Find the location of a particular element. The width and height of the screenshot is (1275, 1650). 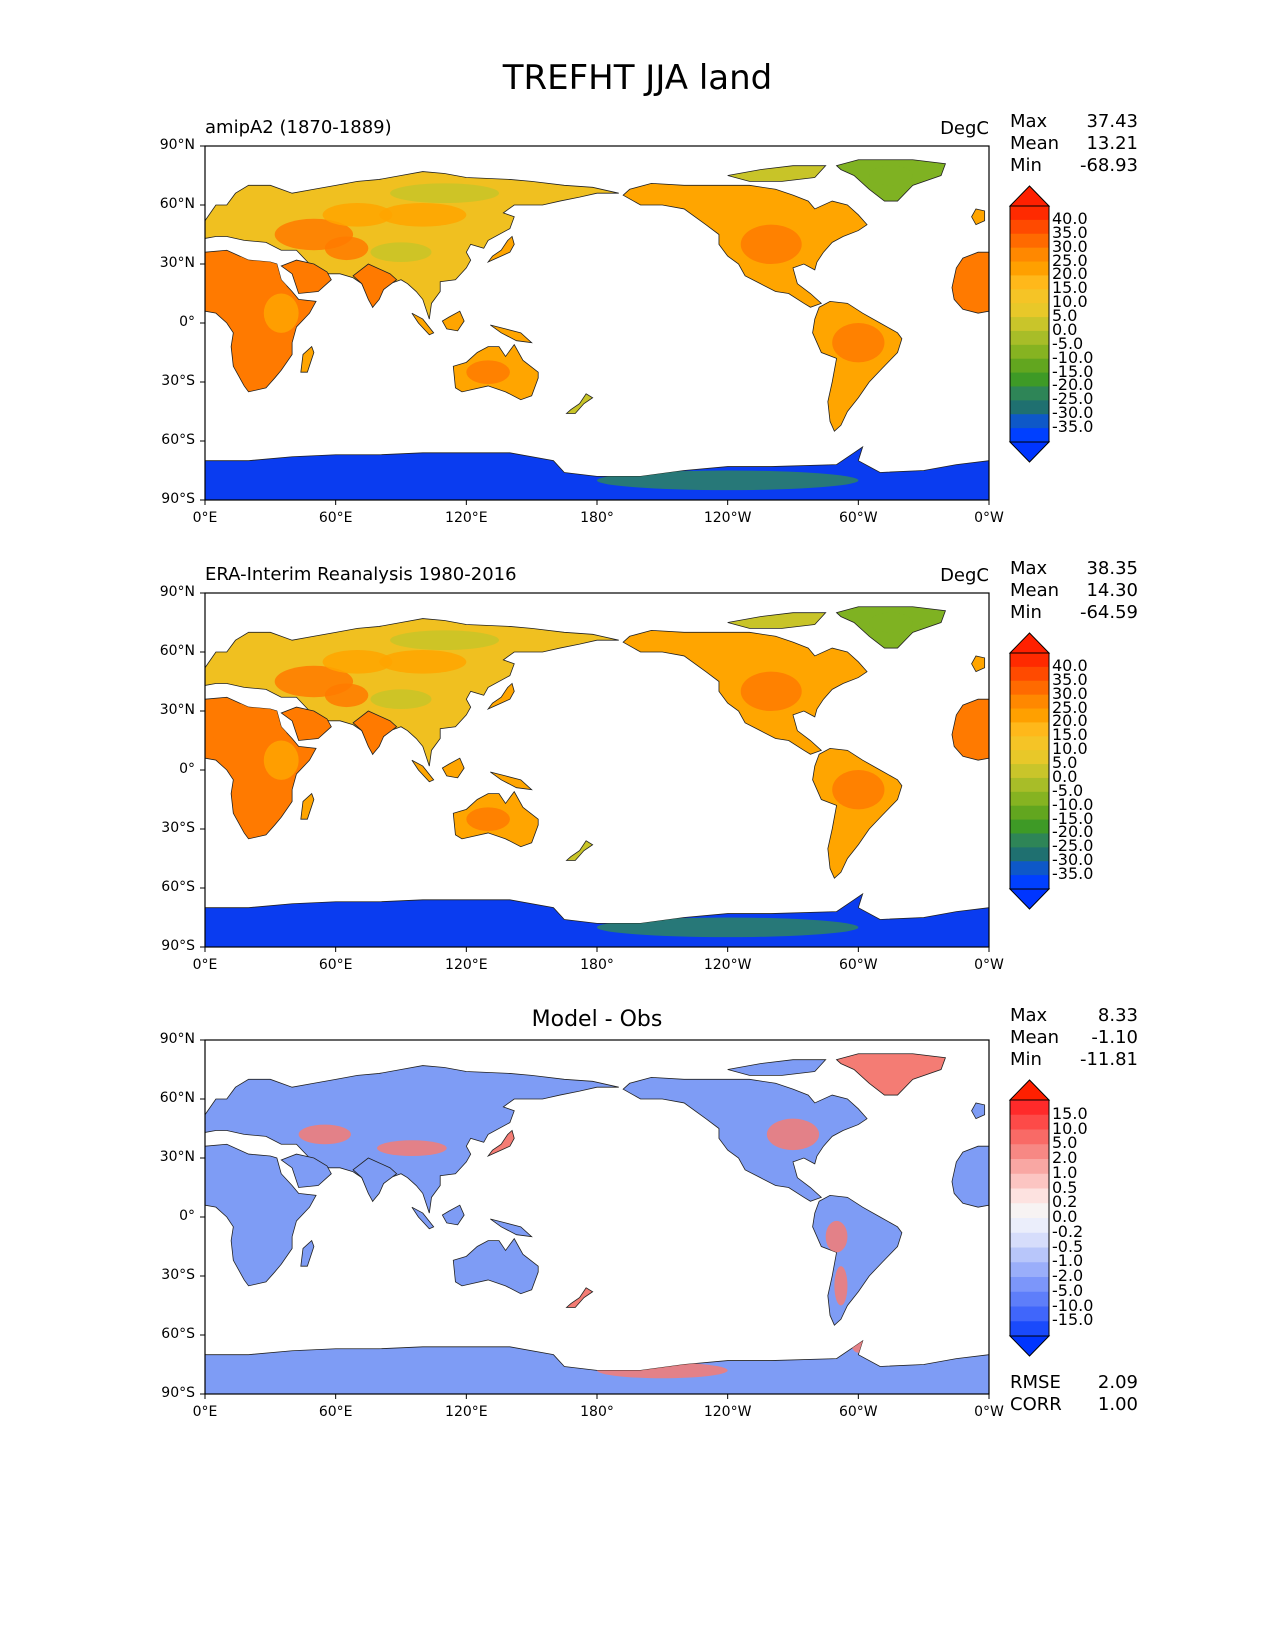

colorbar-label: -15.0 is located at coordinates (1073, 818).